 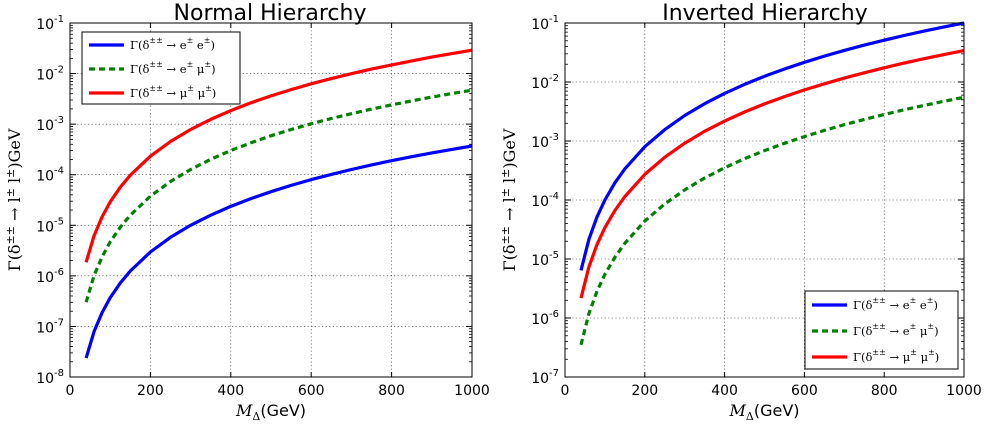 I want to click on chart-title: Normal Hierarchy, so click(x=270, y=13).